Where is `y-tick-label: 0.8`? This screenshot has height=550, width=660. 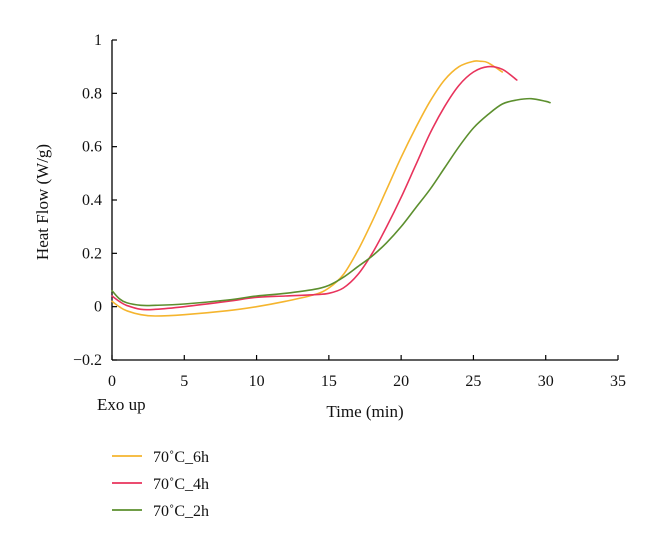 y-tick-label: 0.8 is located at coordinates (92, 93).